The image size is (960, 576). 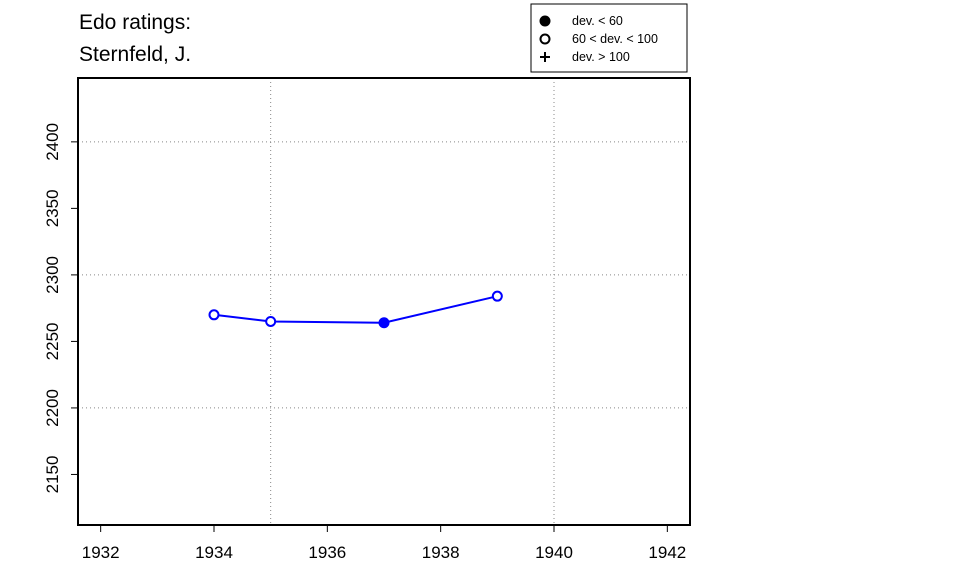 I want to click on x-tick-label: 1938, so click(x=441, y=552).